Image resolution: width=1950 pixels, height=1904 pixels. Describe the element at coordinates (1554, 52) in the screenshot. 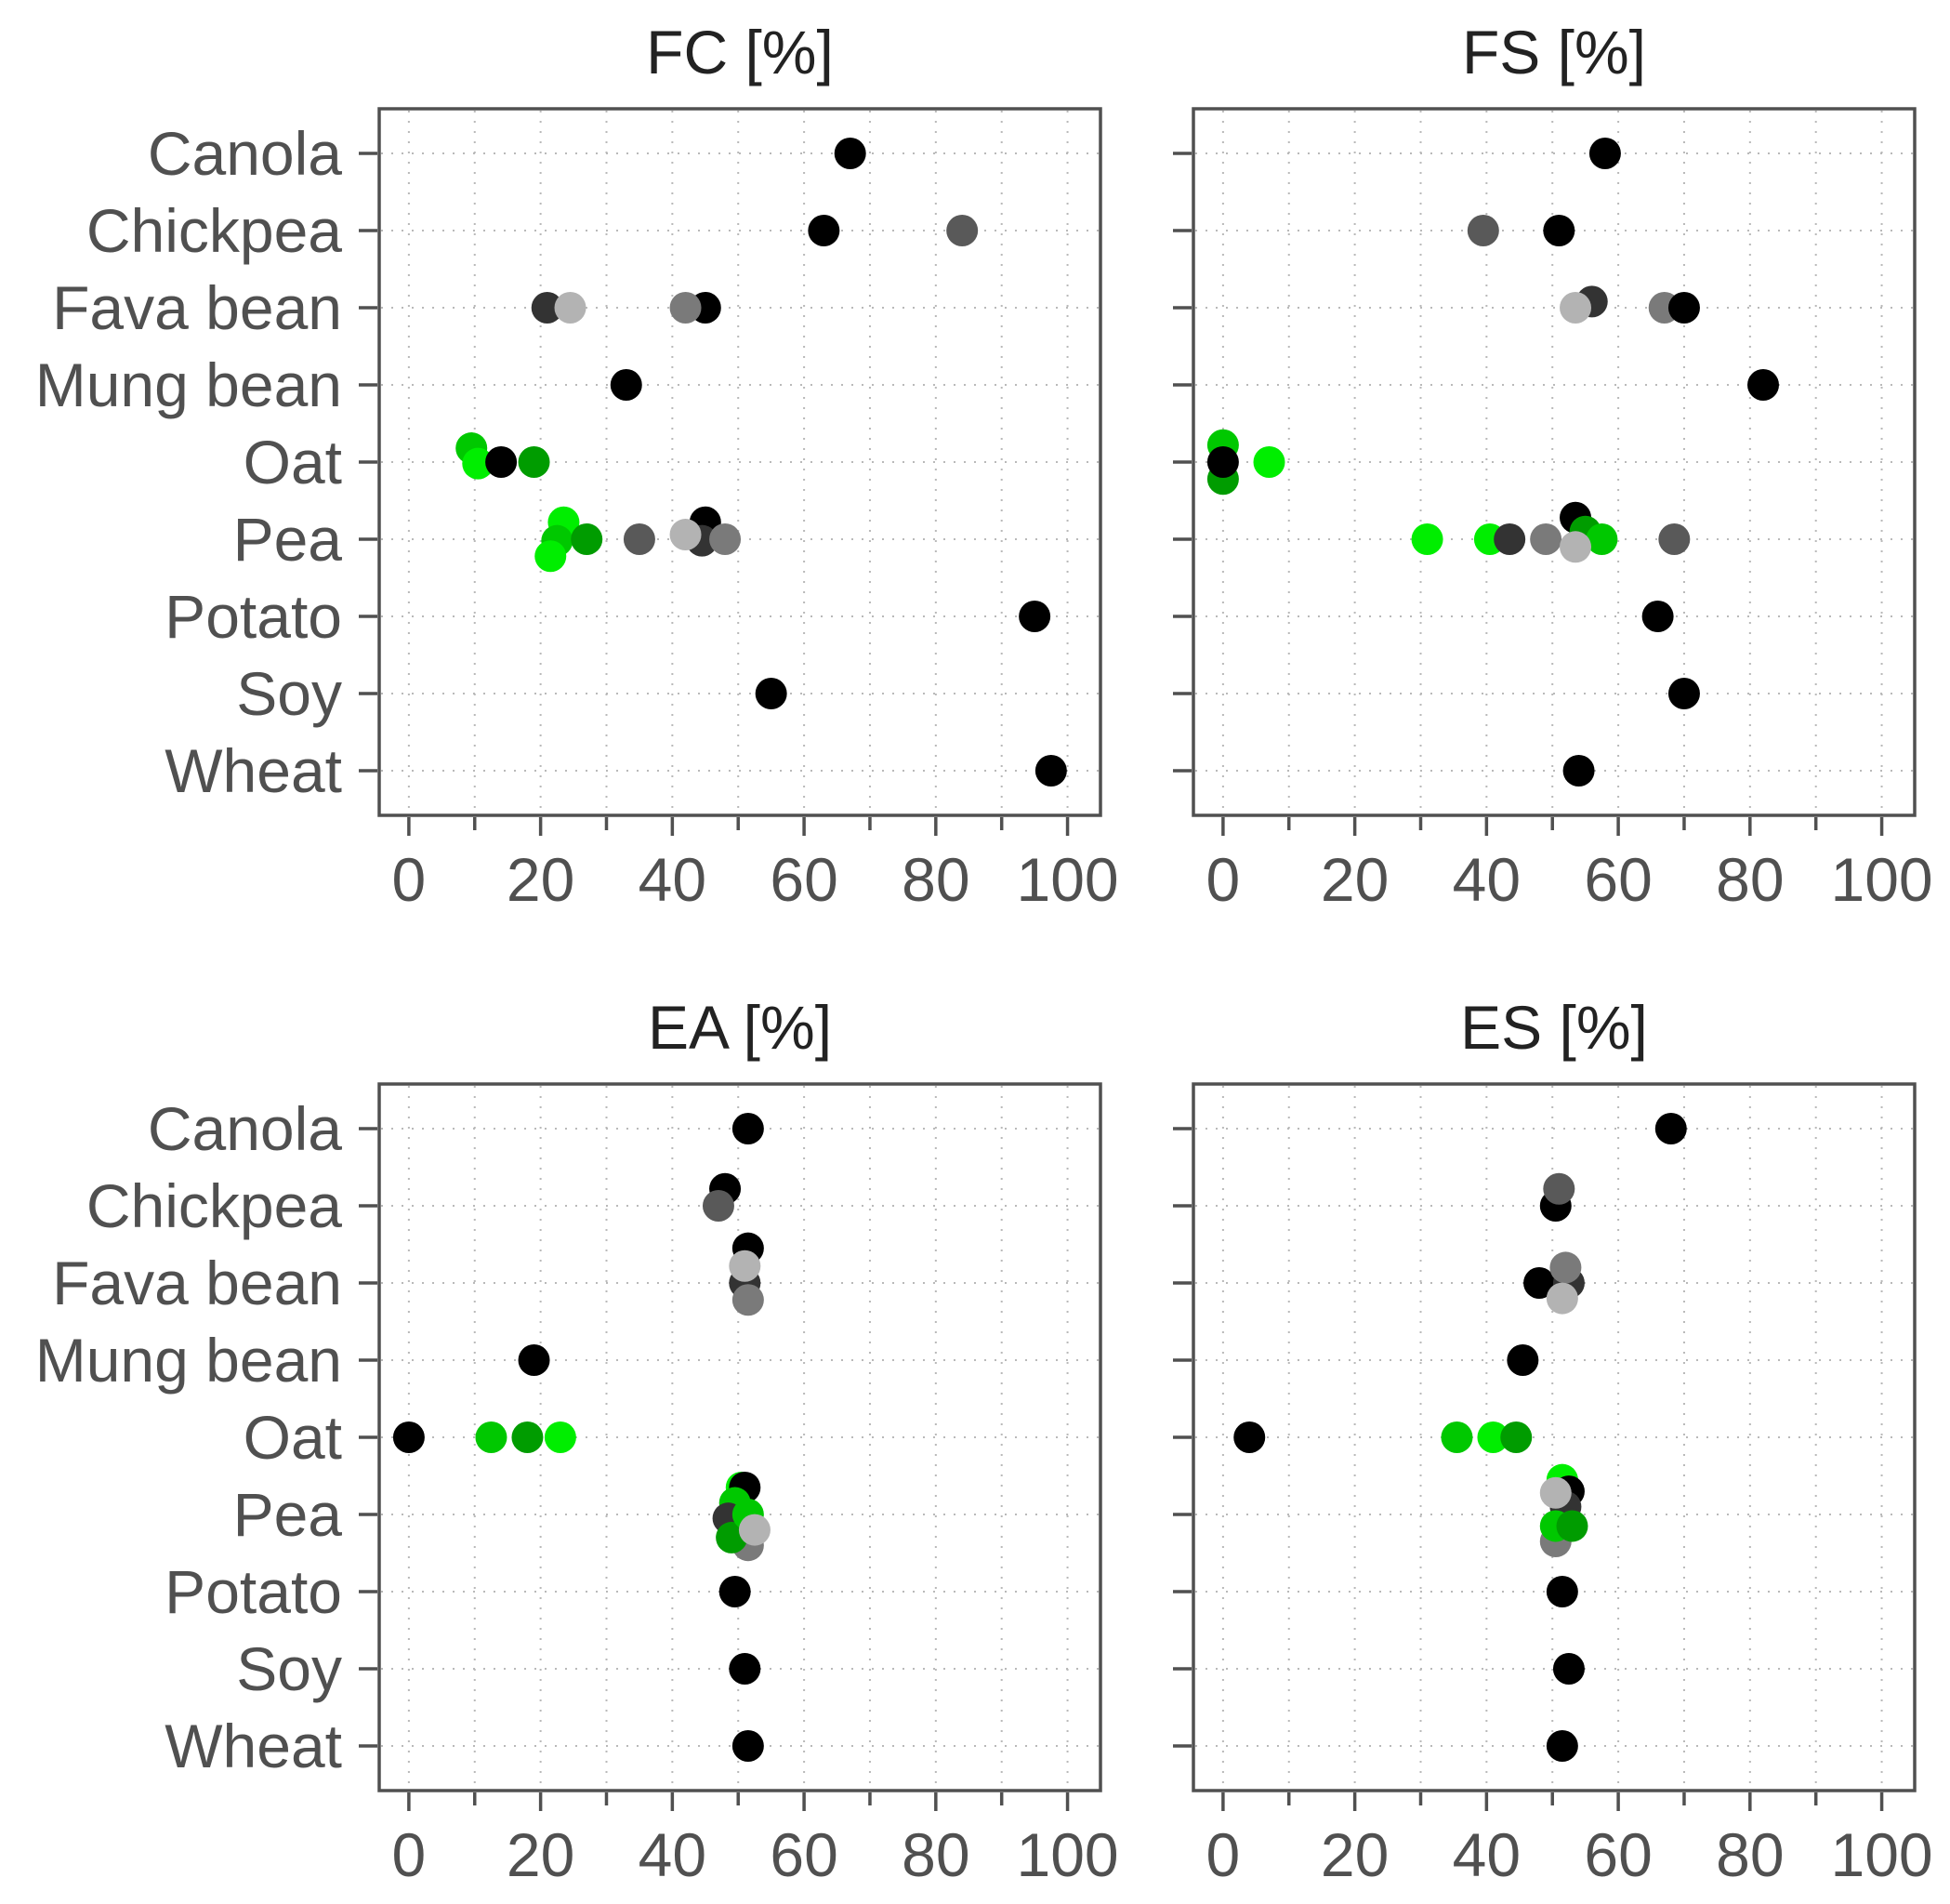

I see `panel-title: FS [%]` at that location.